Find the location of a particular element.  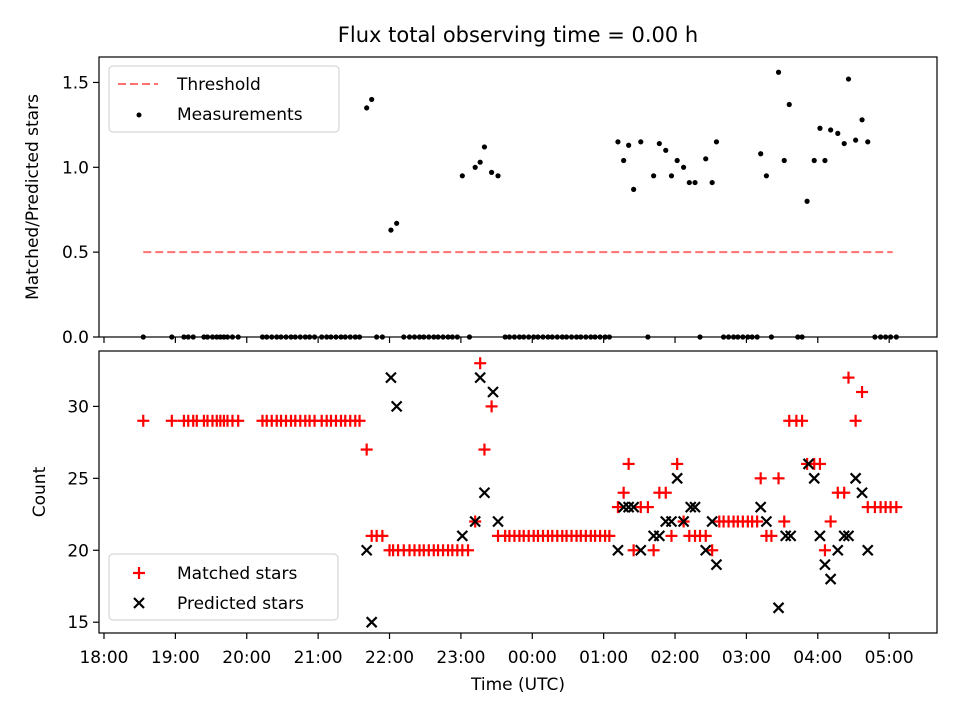

count-x-tick-label: 01:00 is located at coordinates (603, 658).